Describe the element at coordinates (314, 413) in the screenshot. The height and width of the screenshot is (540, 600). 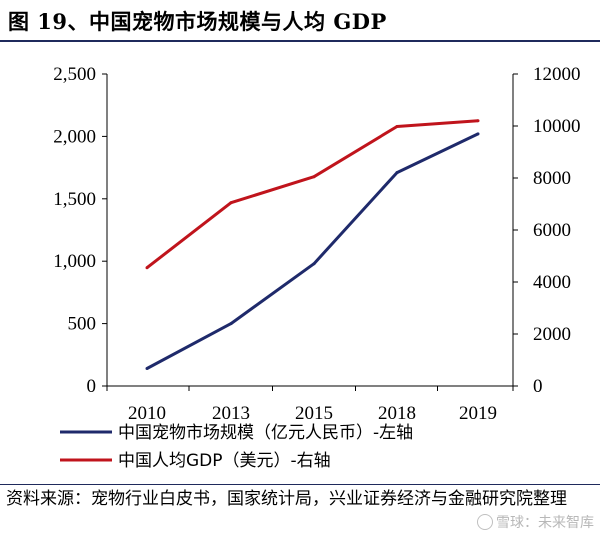
I see `x-tick-label: 2015` at that location.